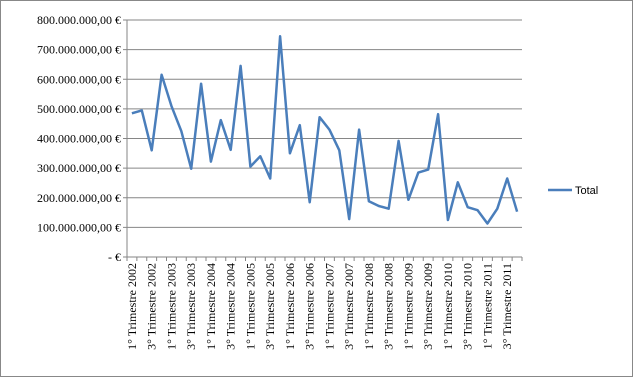 Image resolution: width=633 pixels, height=377 pixels. I want to click on x-tick-label: 1° Trimestre 2008, so click(369, 306).